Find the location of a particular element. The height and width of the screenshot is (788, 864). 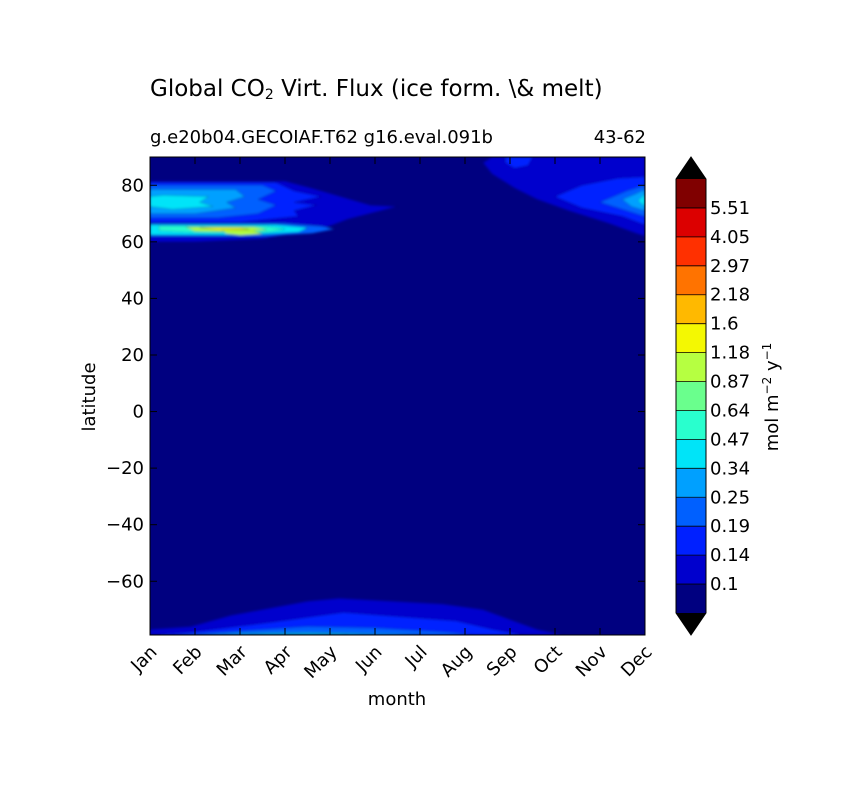

colorbar-tick-label-1: 0.14 is located at coordinates (730, 555).